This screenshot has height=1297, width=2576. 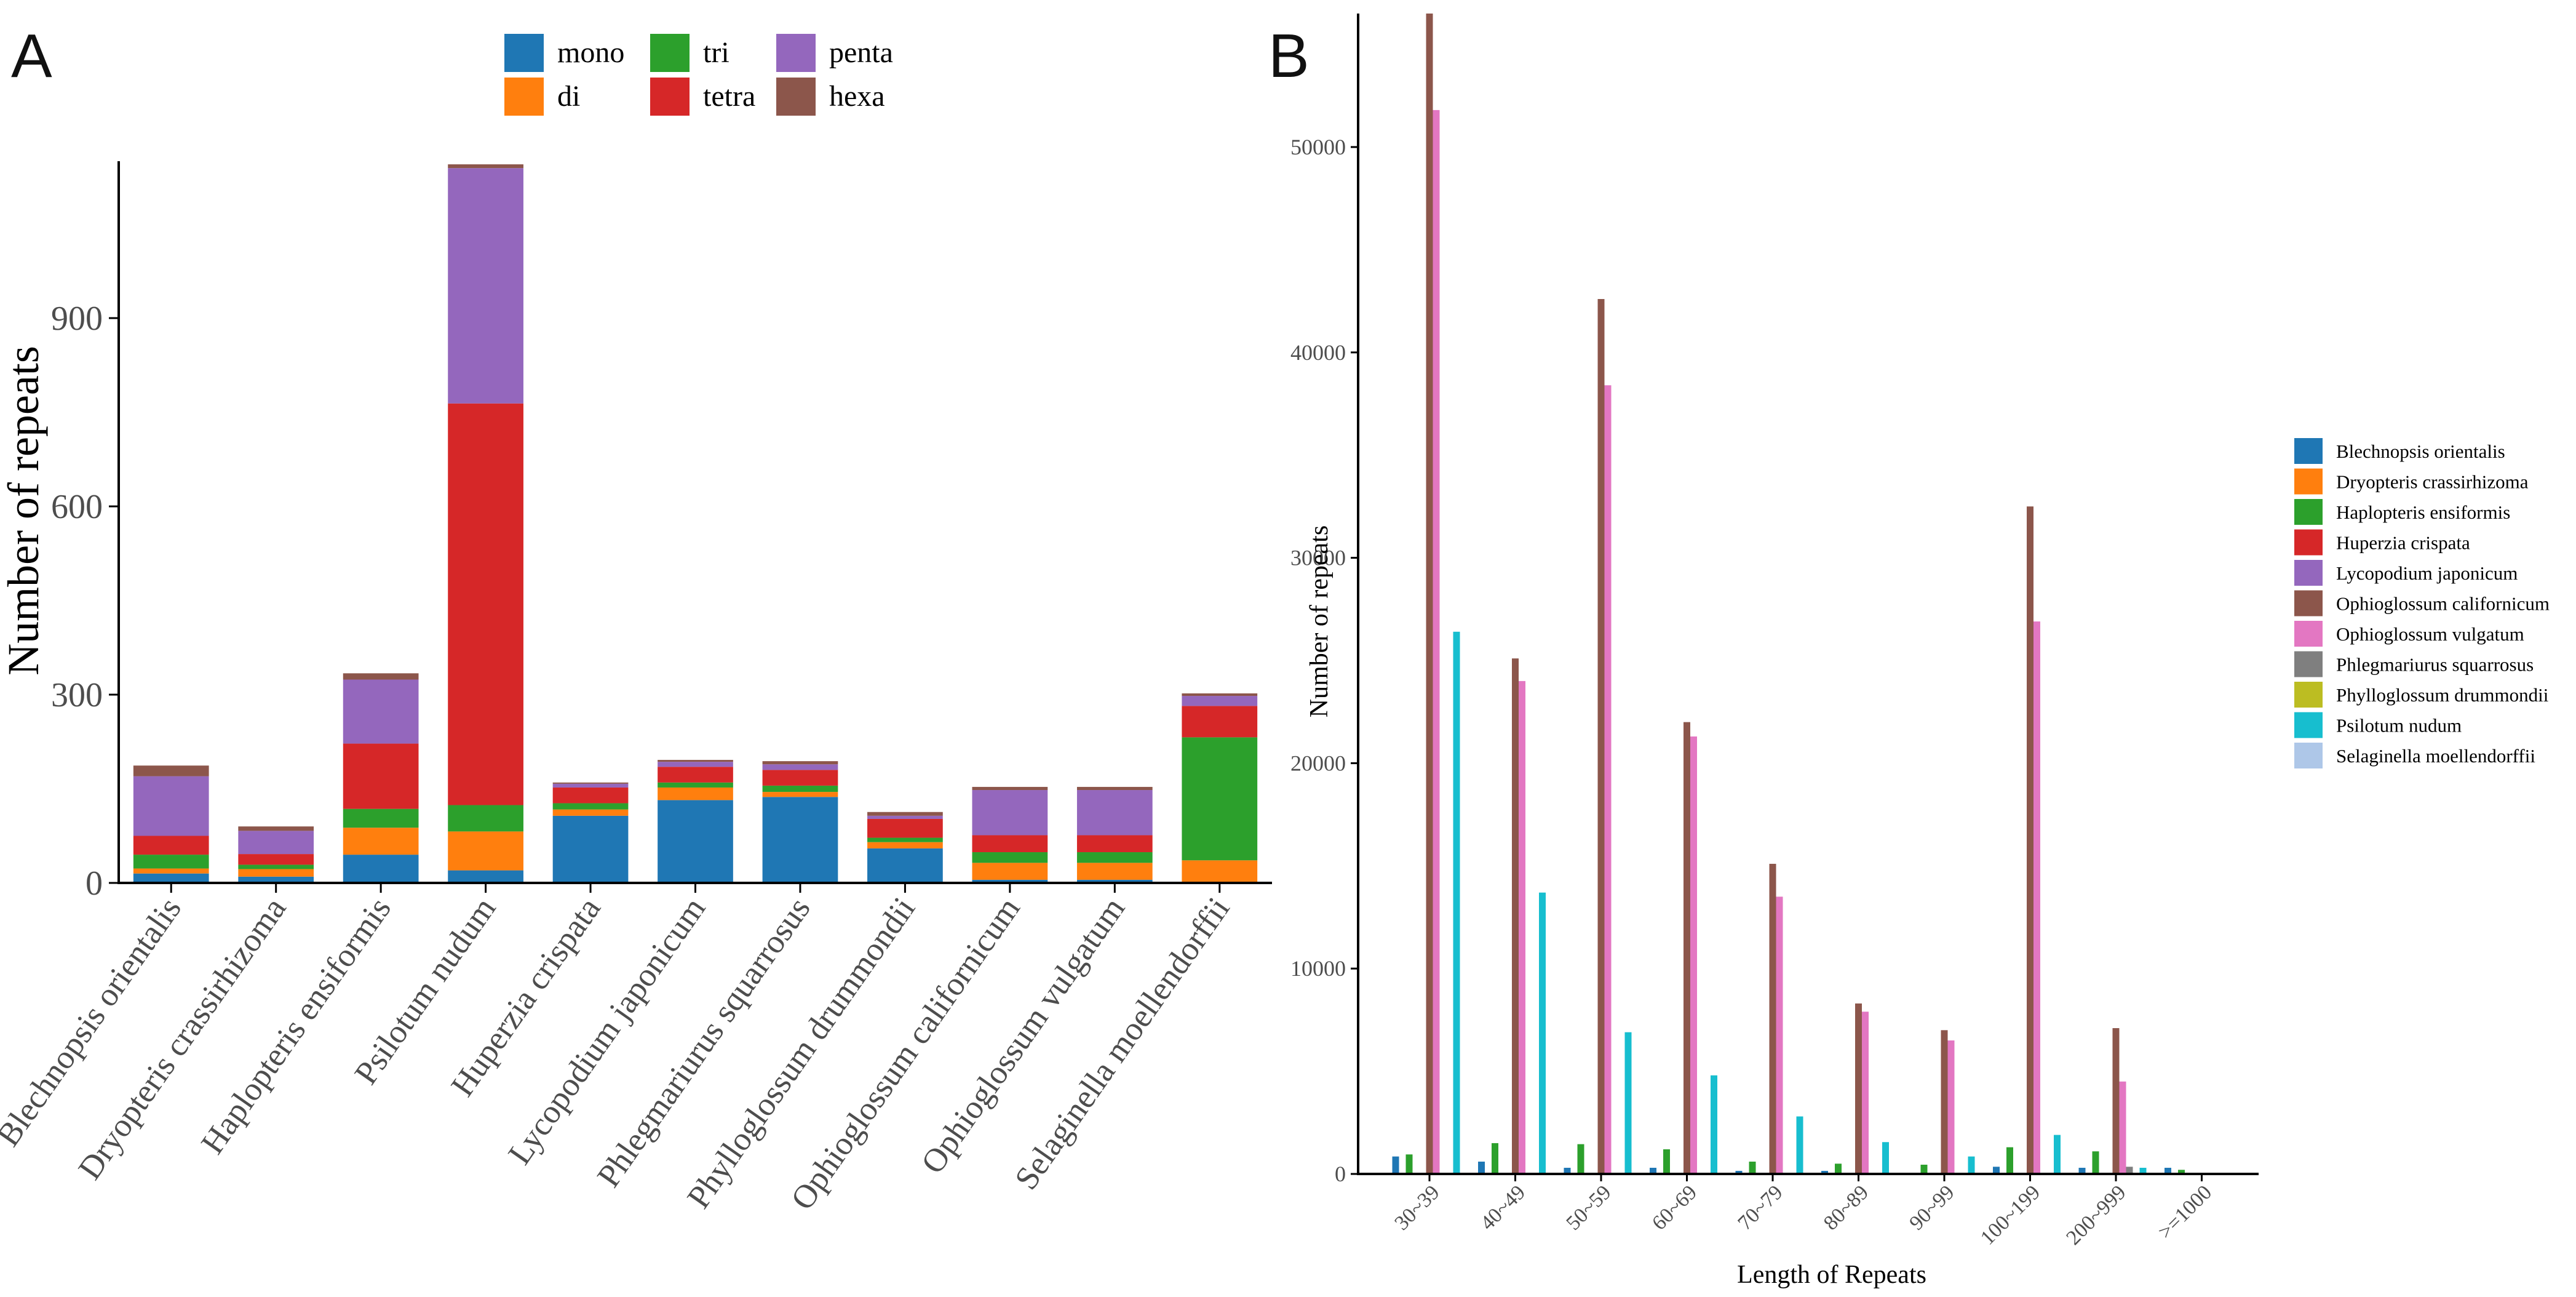 I want to click on bar-60-69-blechnopsis-orientalis, so click(x=1653, y=1170).